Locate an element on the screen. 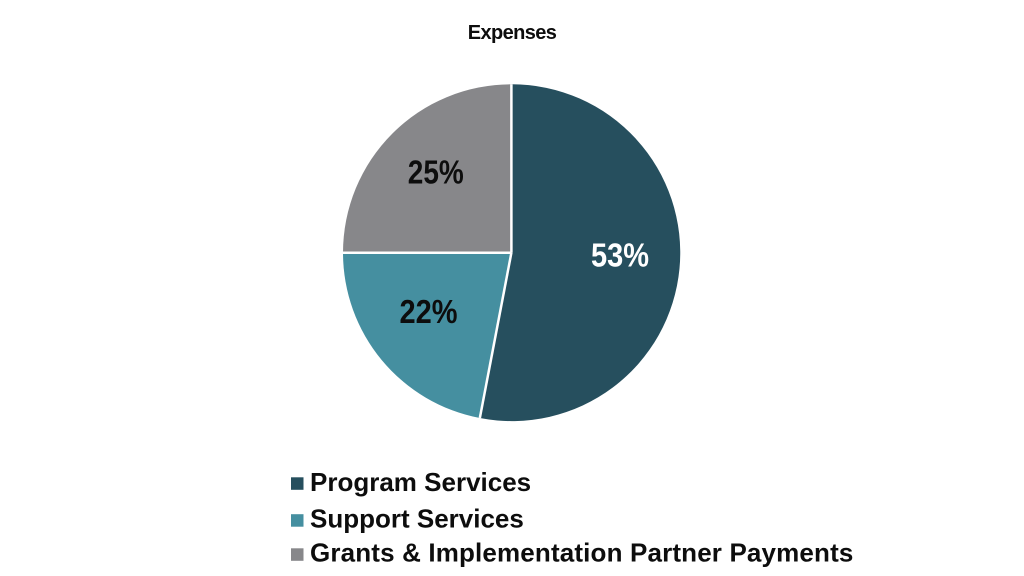  svg-text: Program Services is located at coordinates (420, 482).